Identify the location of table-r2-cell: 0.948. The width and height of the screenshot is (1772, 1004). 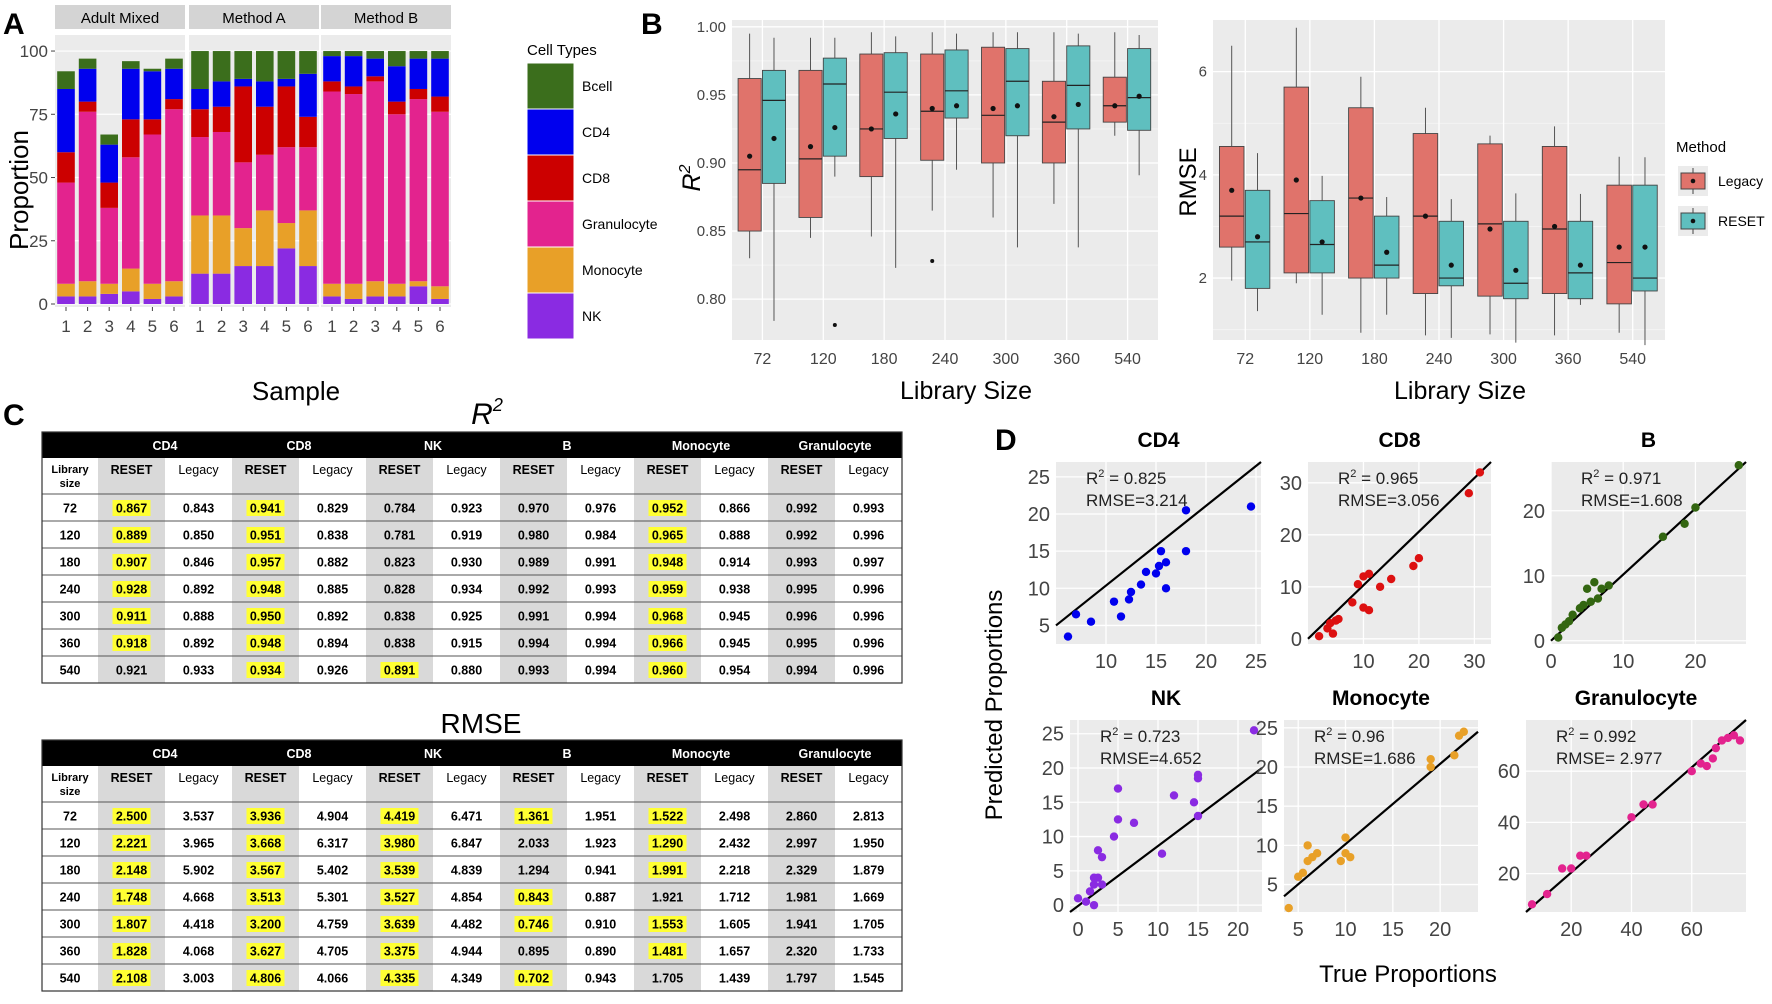
(265, 590).